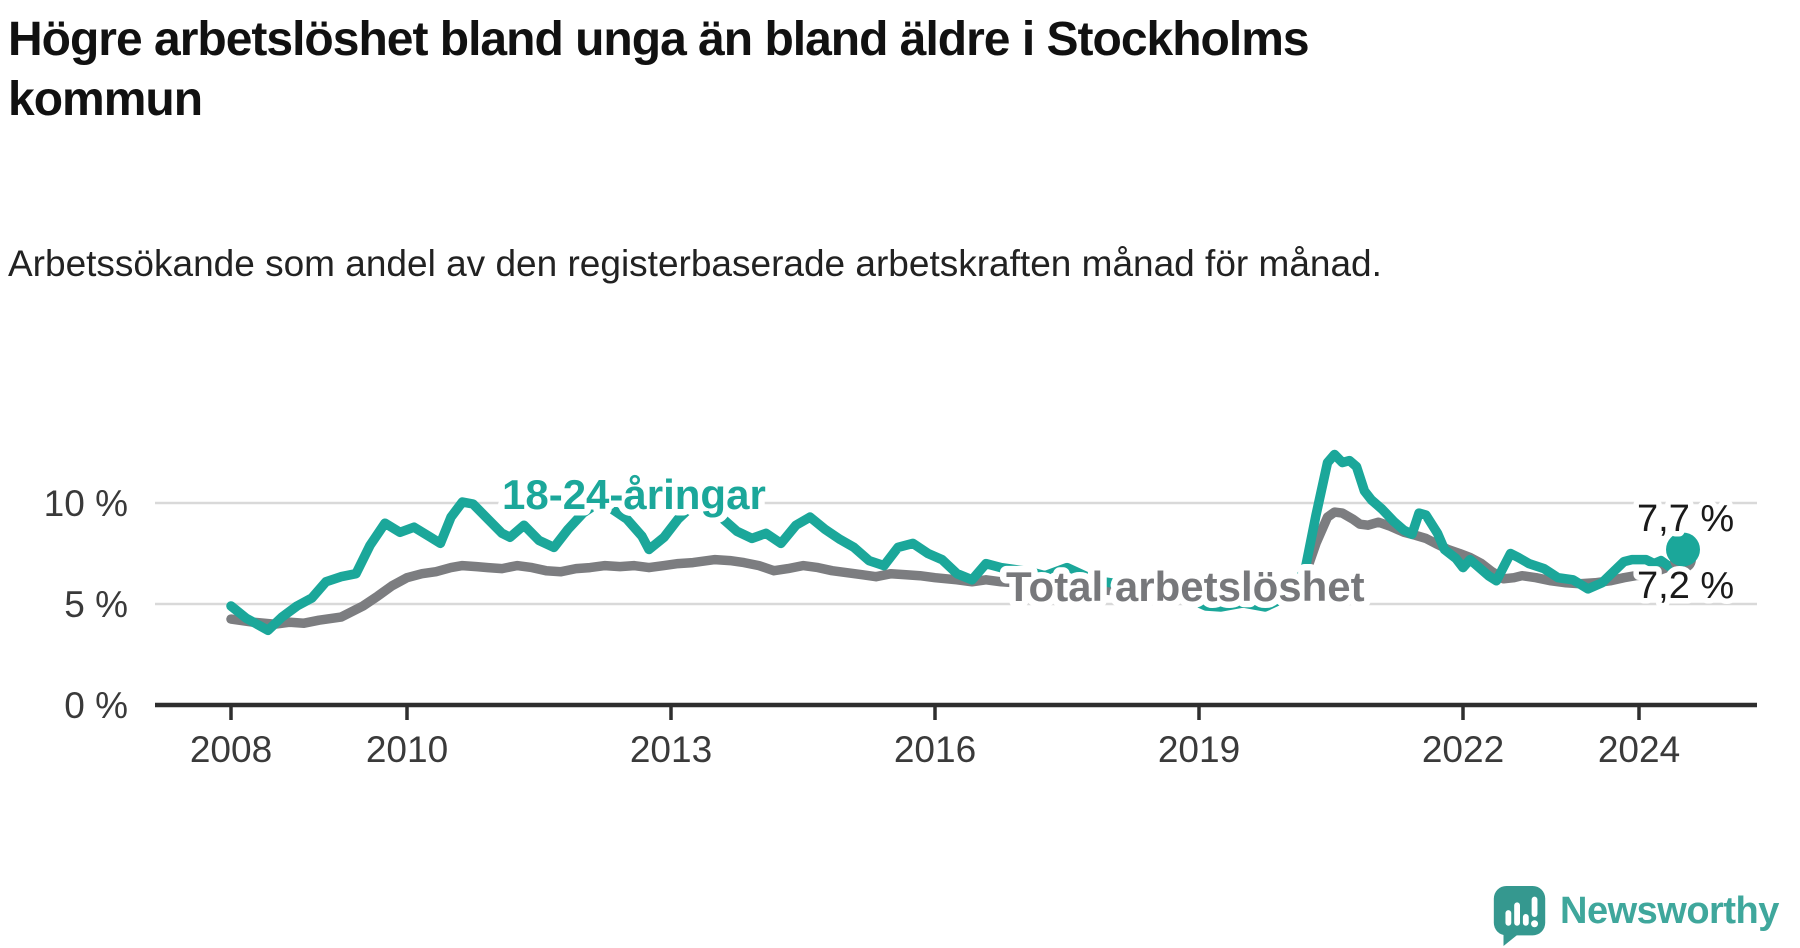 The width and height of the screenshot is (1800, 948). Describe the element at coordinates (1683, 549) in the screenshot. I see `series-end-dot` at that location.